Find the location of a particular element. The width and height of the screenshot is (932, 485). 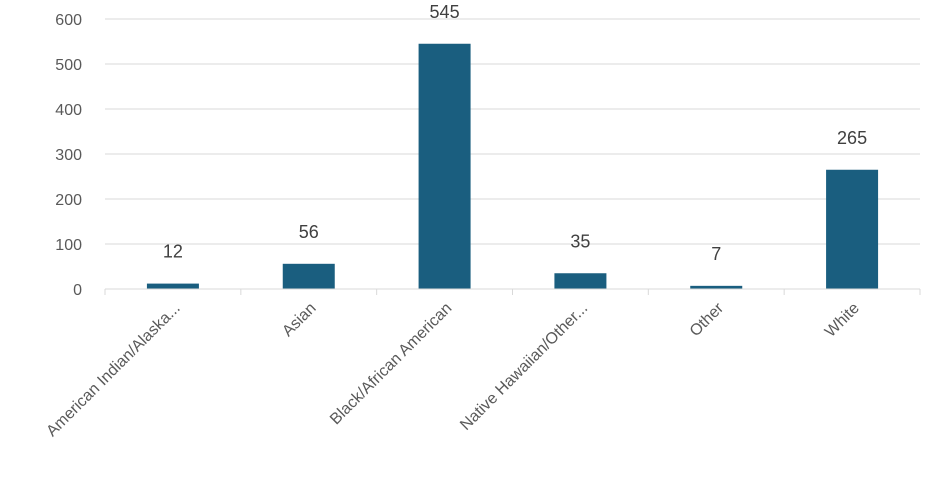

data-label: 12 is located at coordinates (173, 252).